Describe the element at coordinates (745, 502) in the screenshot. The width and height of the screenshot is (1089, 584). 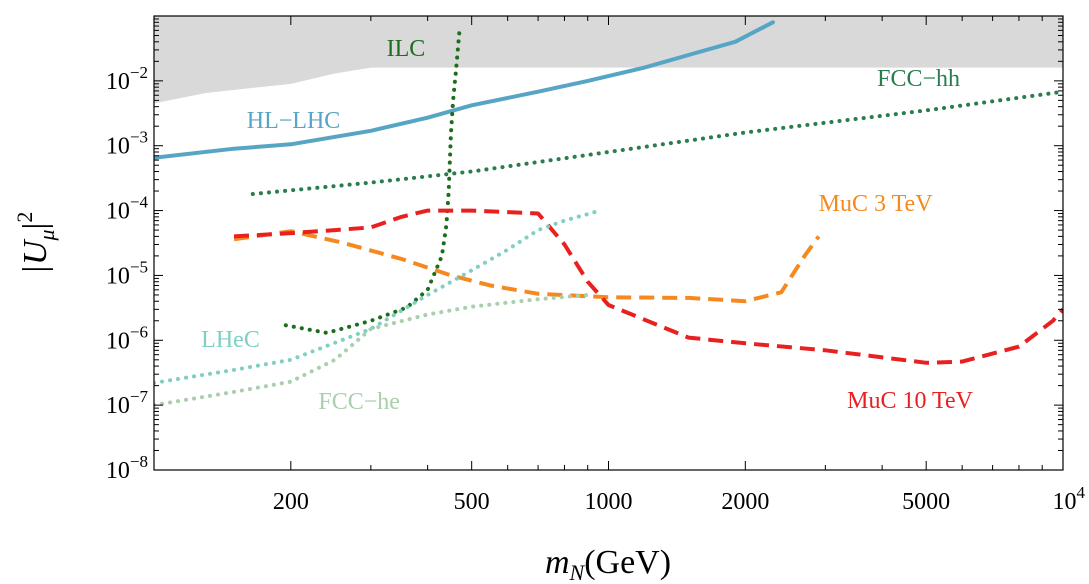
I see `x-tick-label: 2000` at that location.